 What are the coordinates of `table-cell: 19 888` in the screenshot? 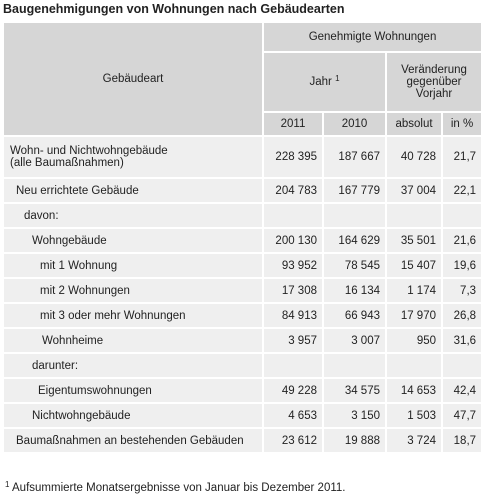 It's located at (354, 440).